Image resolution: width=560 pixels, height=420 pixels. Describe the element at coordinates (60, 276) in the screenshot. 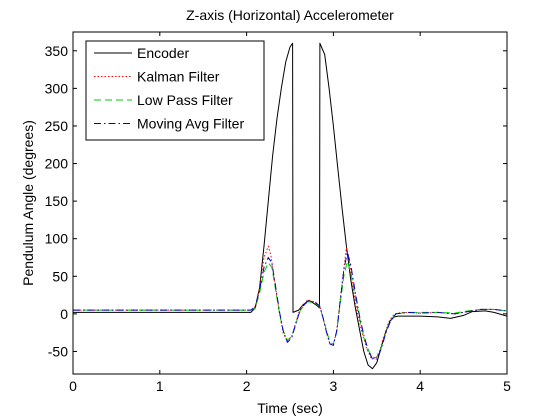

I see `y-tick-label: 50` at that location.